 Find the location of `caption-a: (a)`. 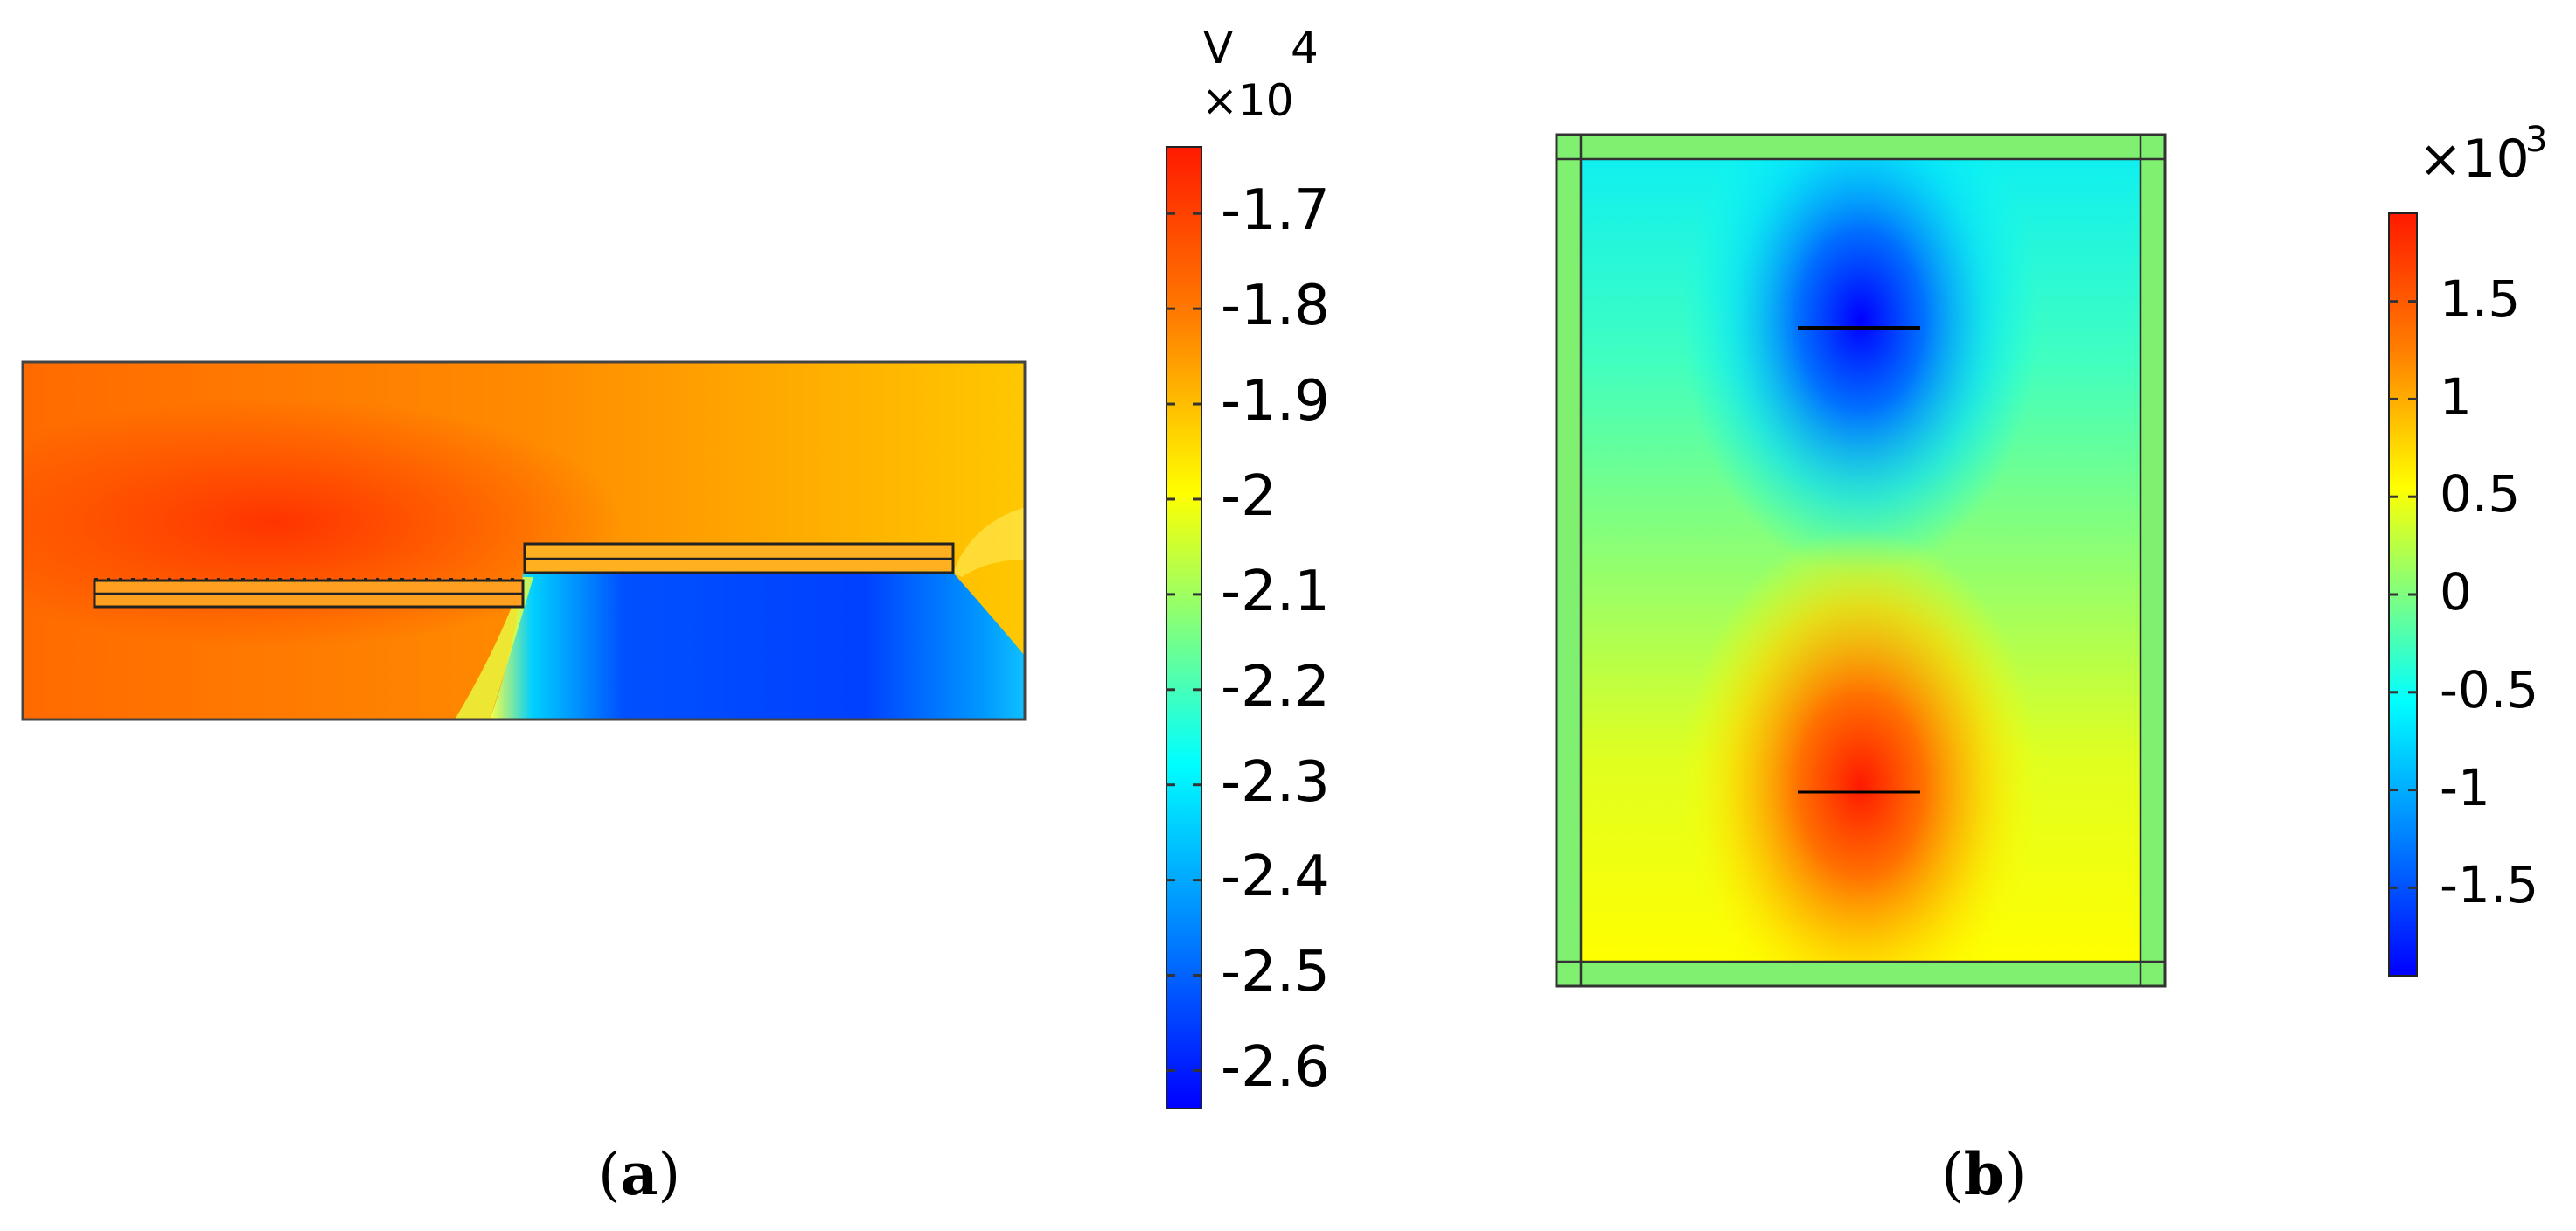

caption-a: (a) is located at coordinates (639, 1174).